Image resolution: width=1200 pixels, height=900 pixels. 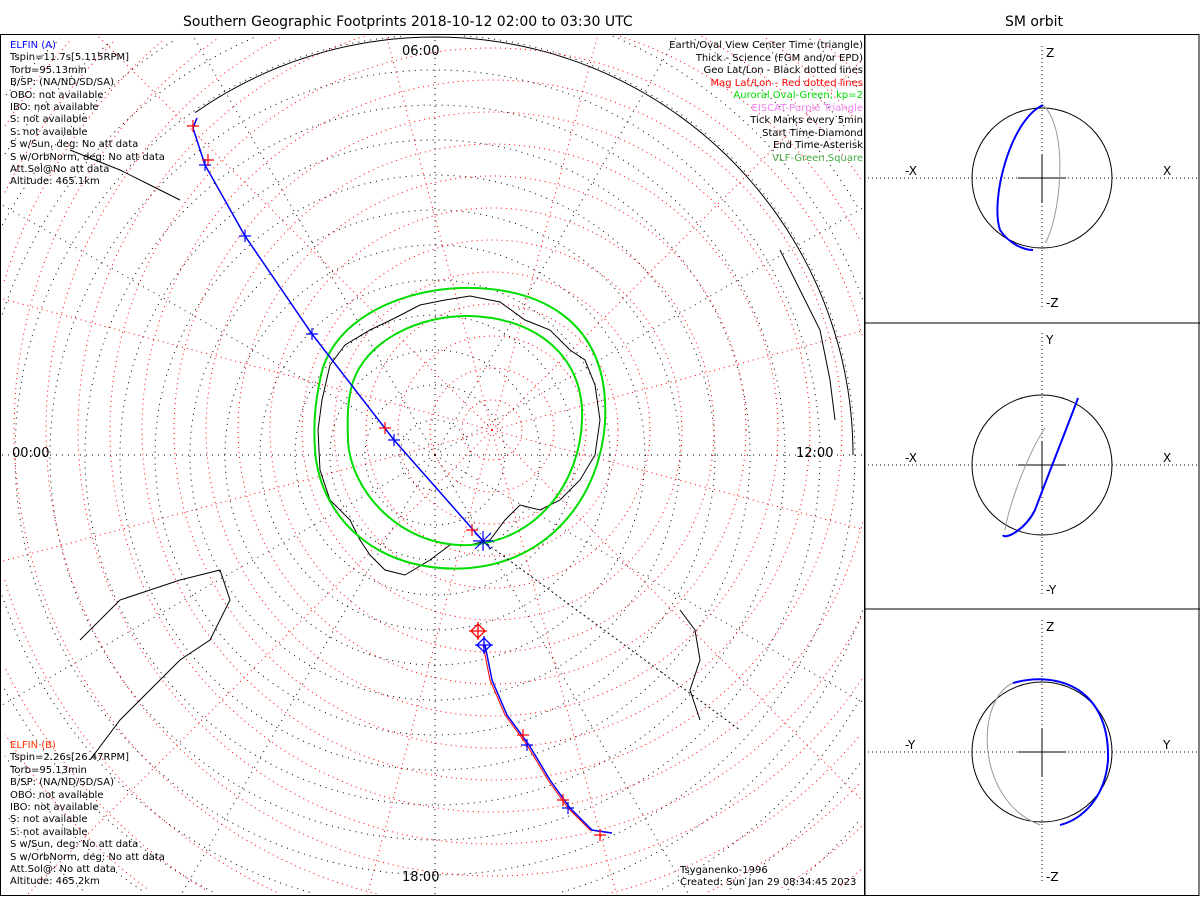 What do you see at coordinates (806, 120) in the screenshot?
I see `legend-item: Tick Marks every 5min` at bounding box center [806, 120].